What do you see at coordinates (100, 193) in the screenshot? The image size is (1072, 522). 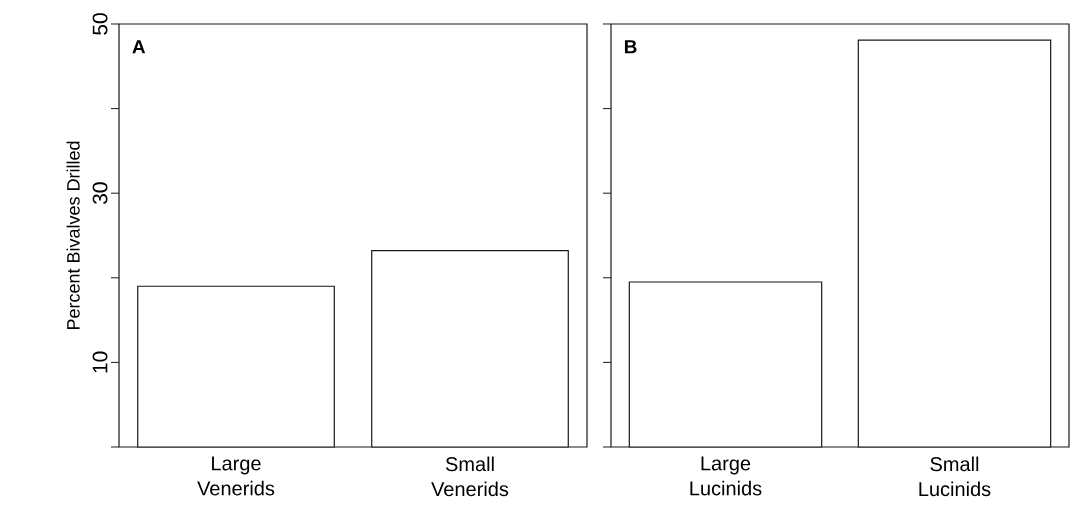 I see `y-tick-label: 30` at bounding box center [100, 193].